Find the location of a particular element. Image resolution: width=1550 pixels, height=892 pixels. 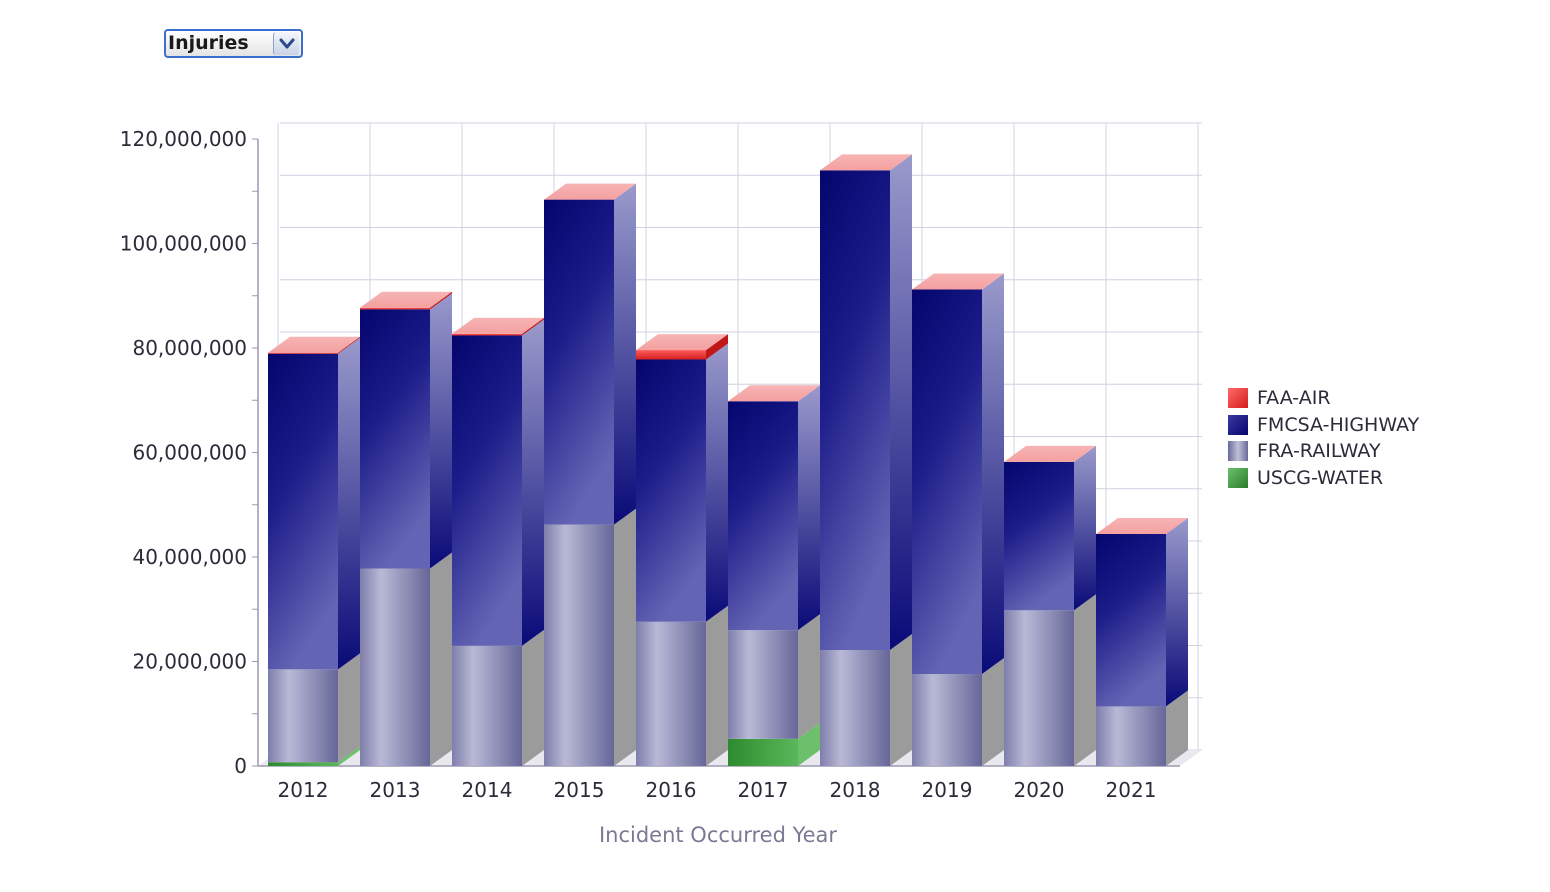

bar-stack-2016 is located at coordinates (682, 550).